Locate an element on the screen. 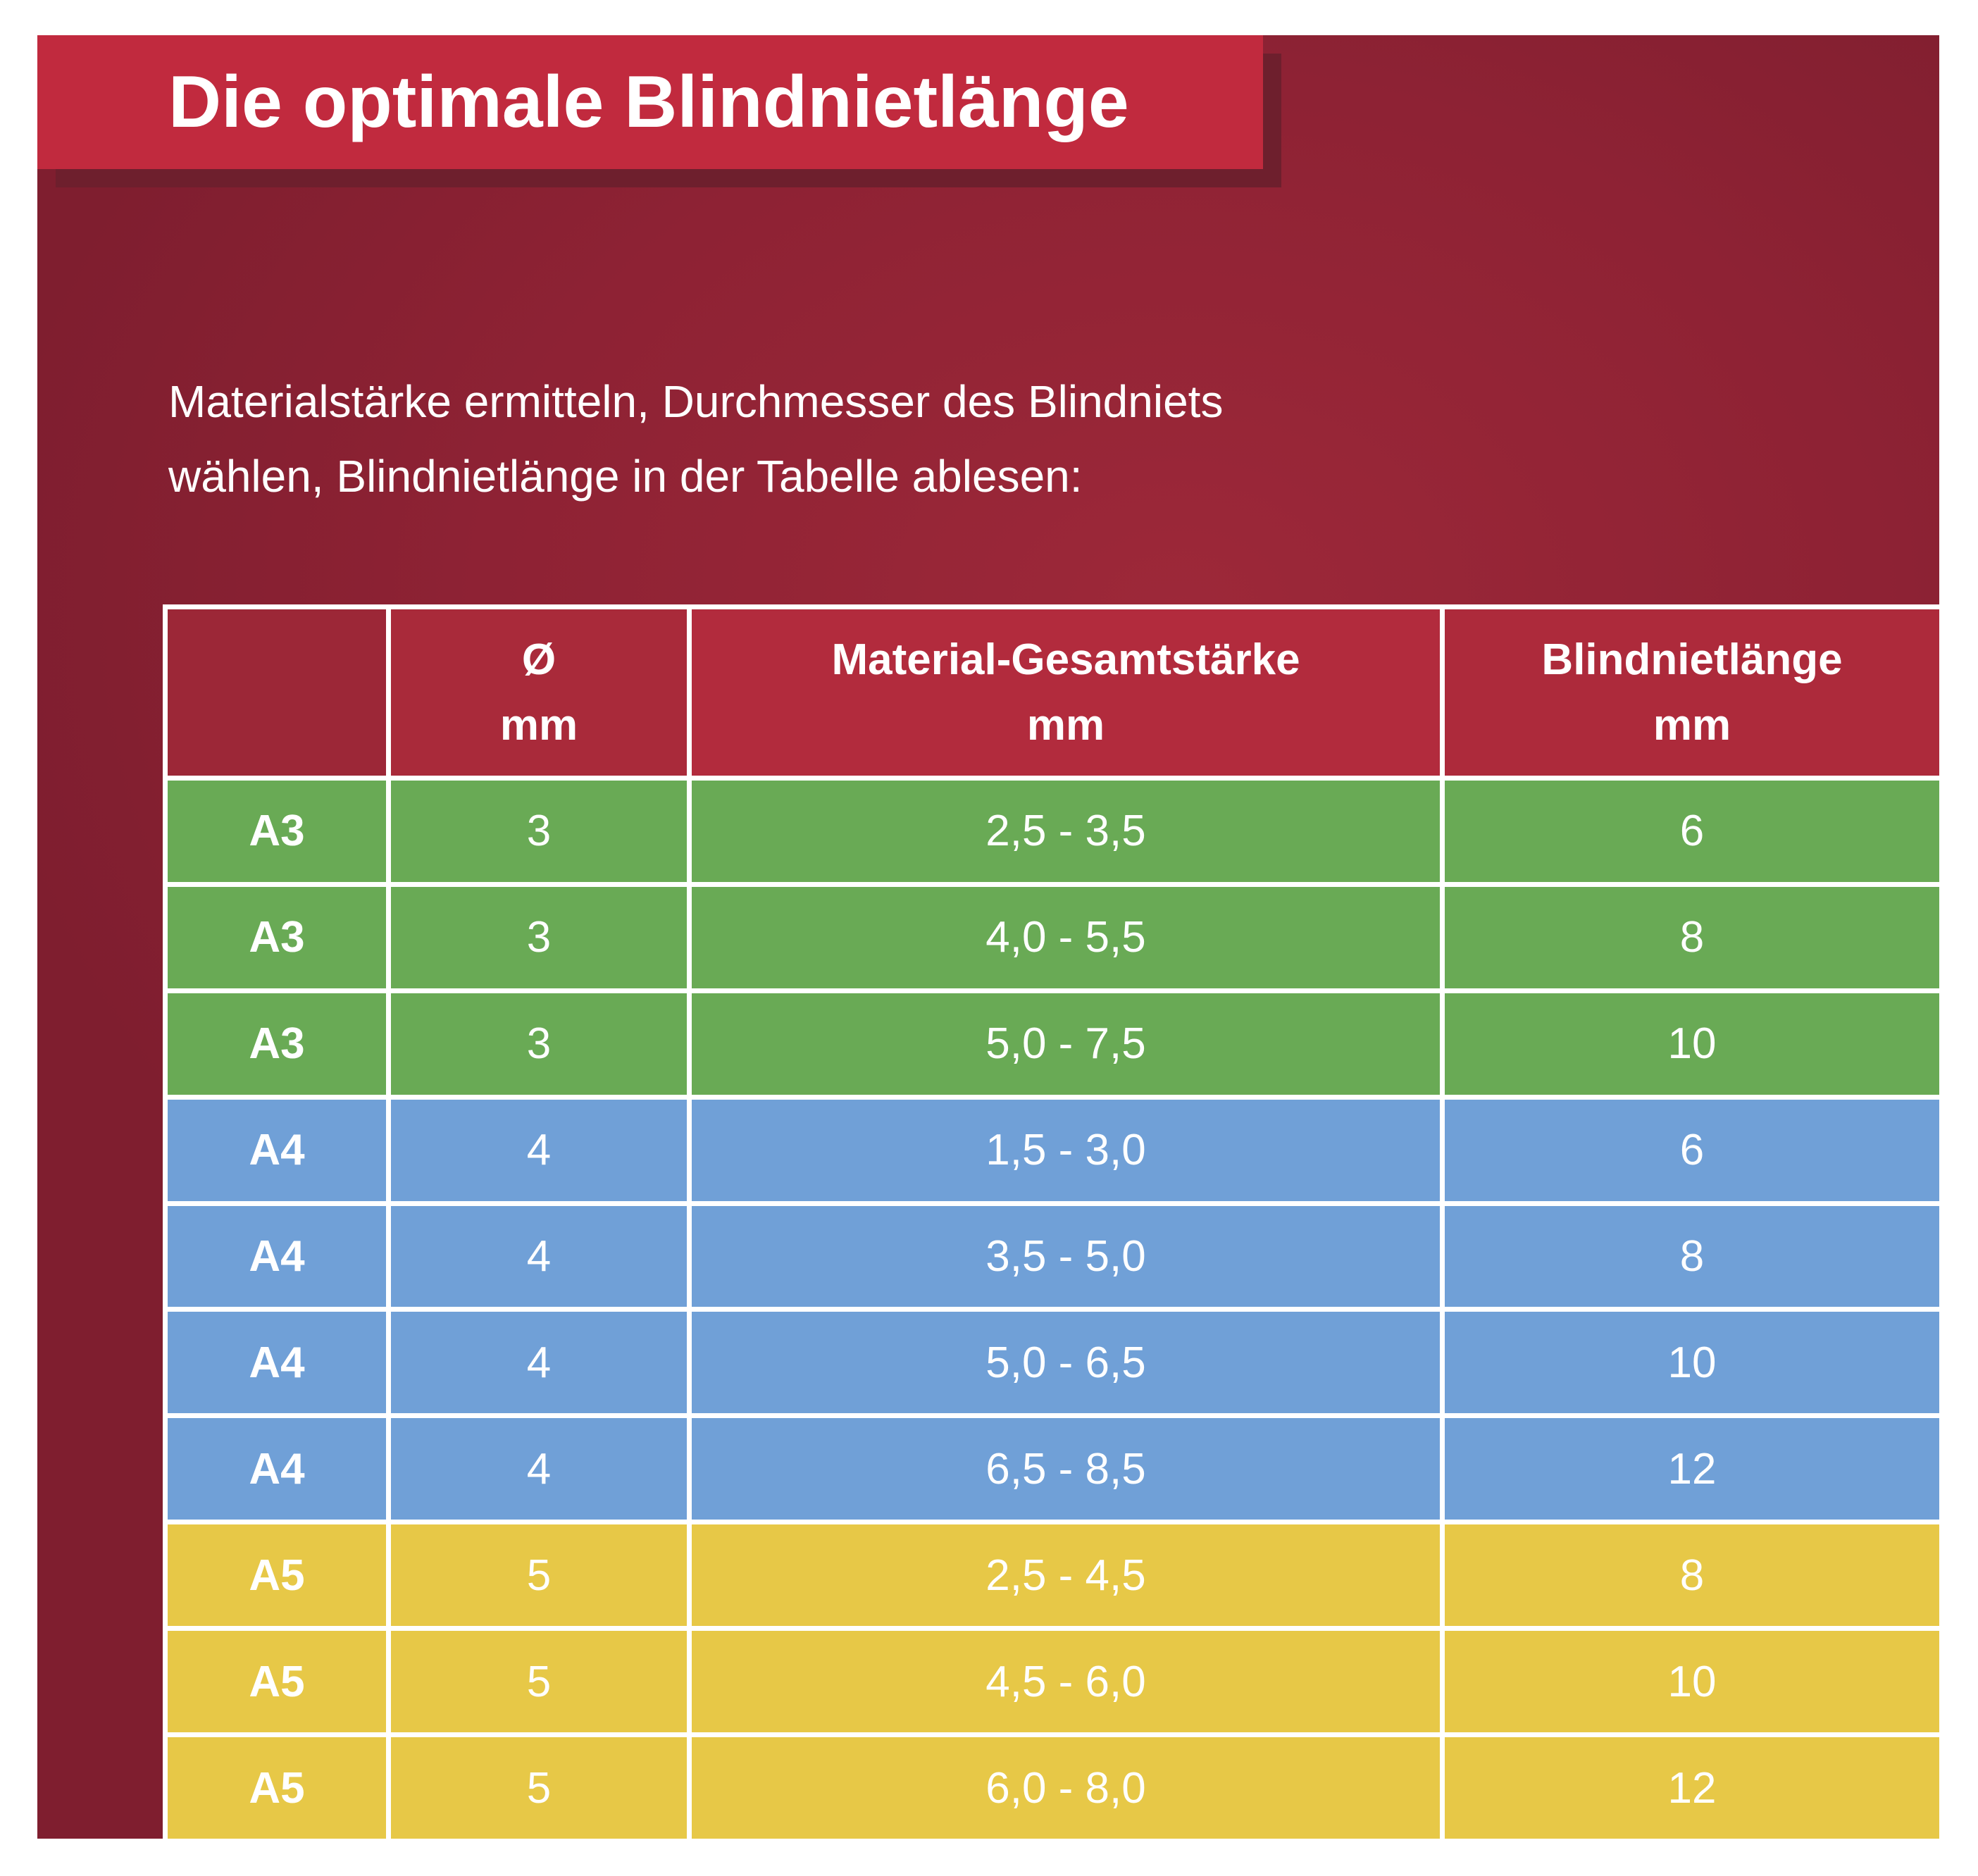  title-banner: Die optimale Blindnietlänge is located at coordinates (650, 102).